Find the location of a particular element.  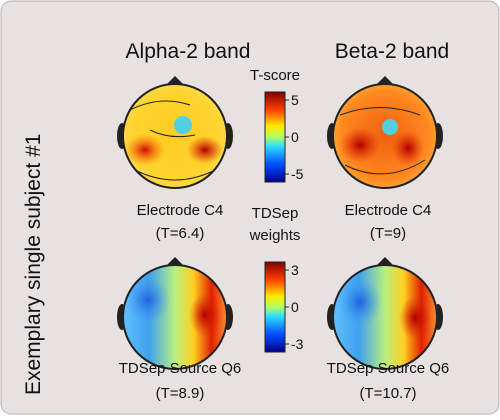

colorbar-tick-label: 3 is located at coordinates (295, 270).